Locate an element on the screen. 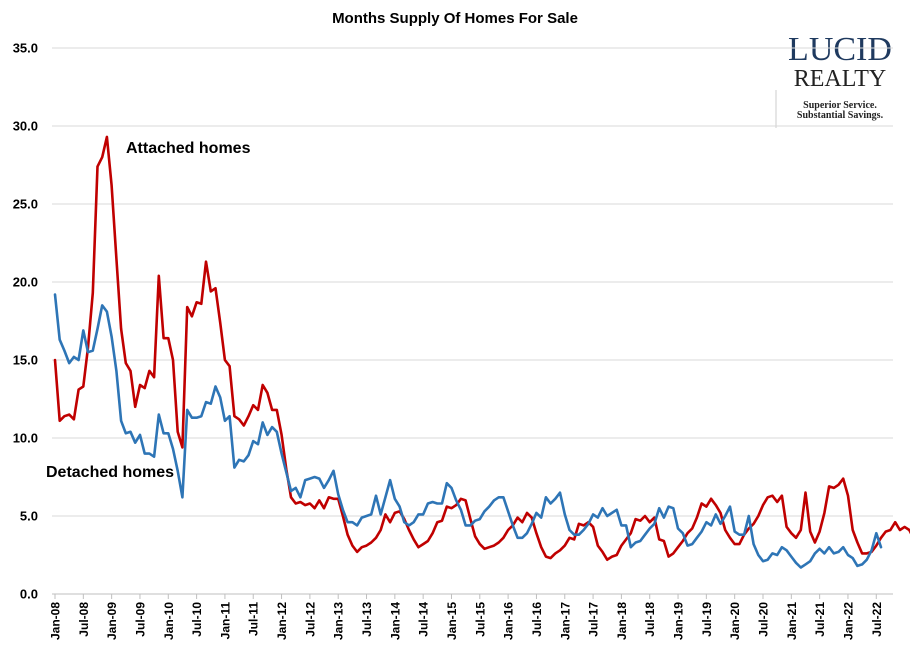 This screenshot has height=657, width=910. annotation-detached: Detached homes is located at coordinates (110, 472).